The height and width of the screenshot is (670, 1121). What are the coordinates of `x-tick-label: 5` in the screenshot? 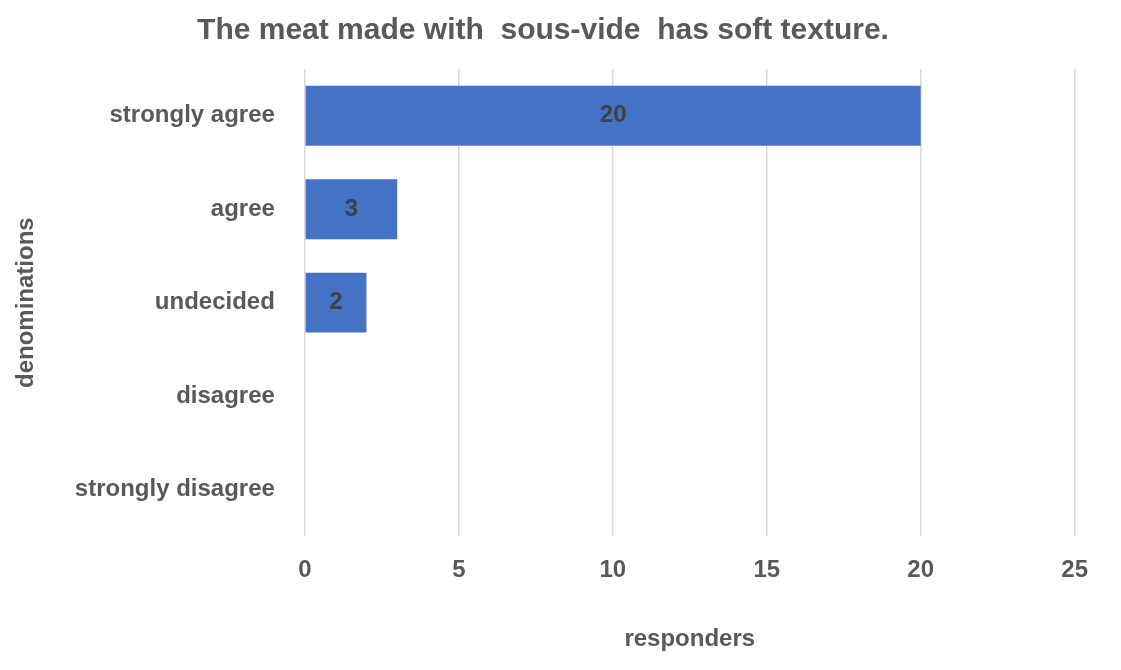 It's located at (459, 569).